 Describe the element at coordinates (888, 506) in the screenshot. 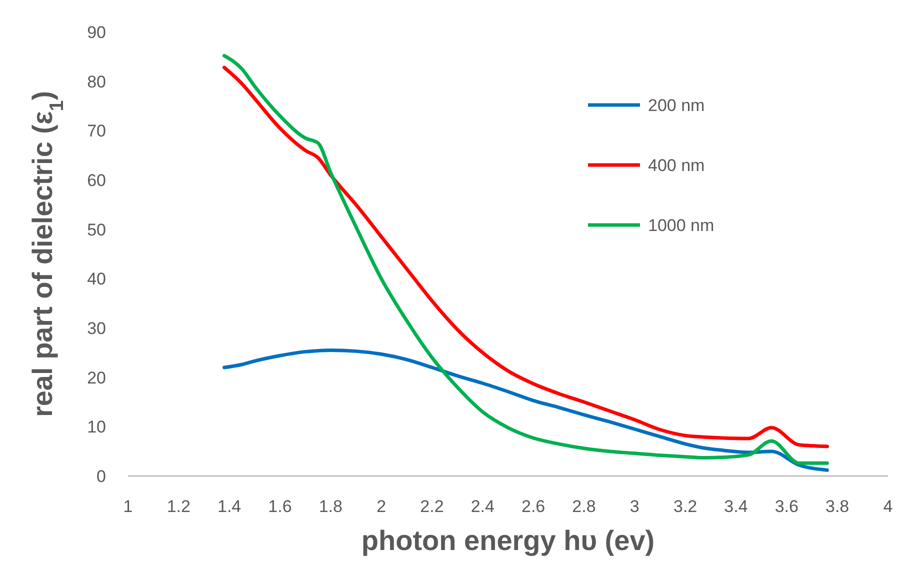

I see `x-tick-label: 4` at that location.